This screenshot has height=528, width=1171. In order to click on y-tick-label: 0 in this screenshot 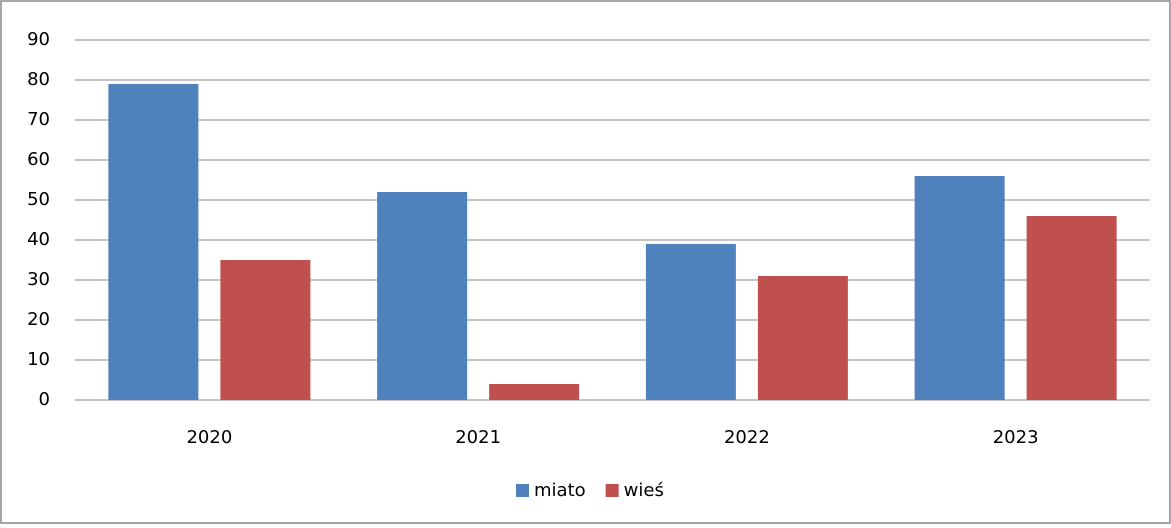, I will do `click(44, 399)`.